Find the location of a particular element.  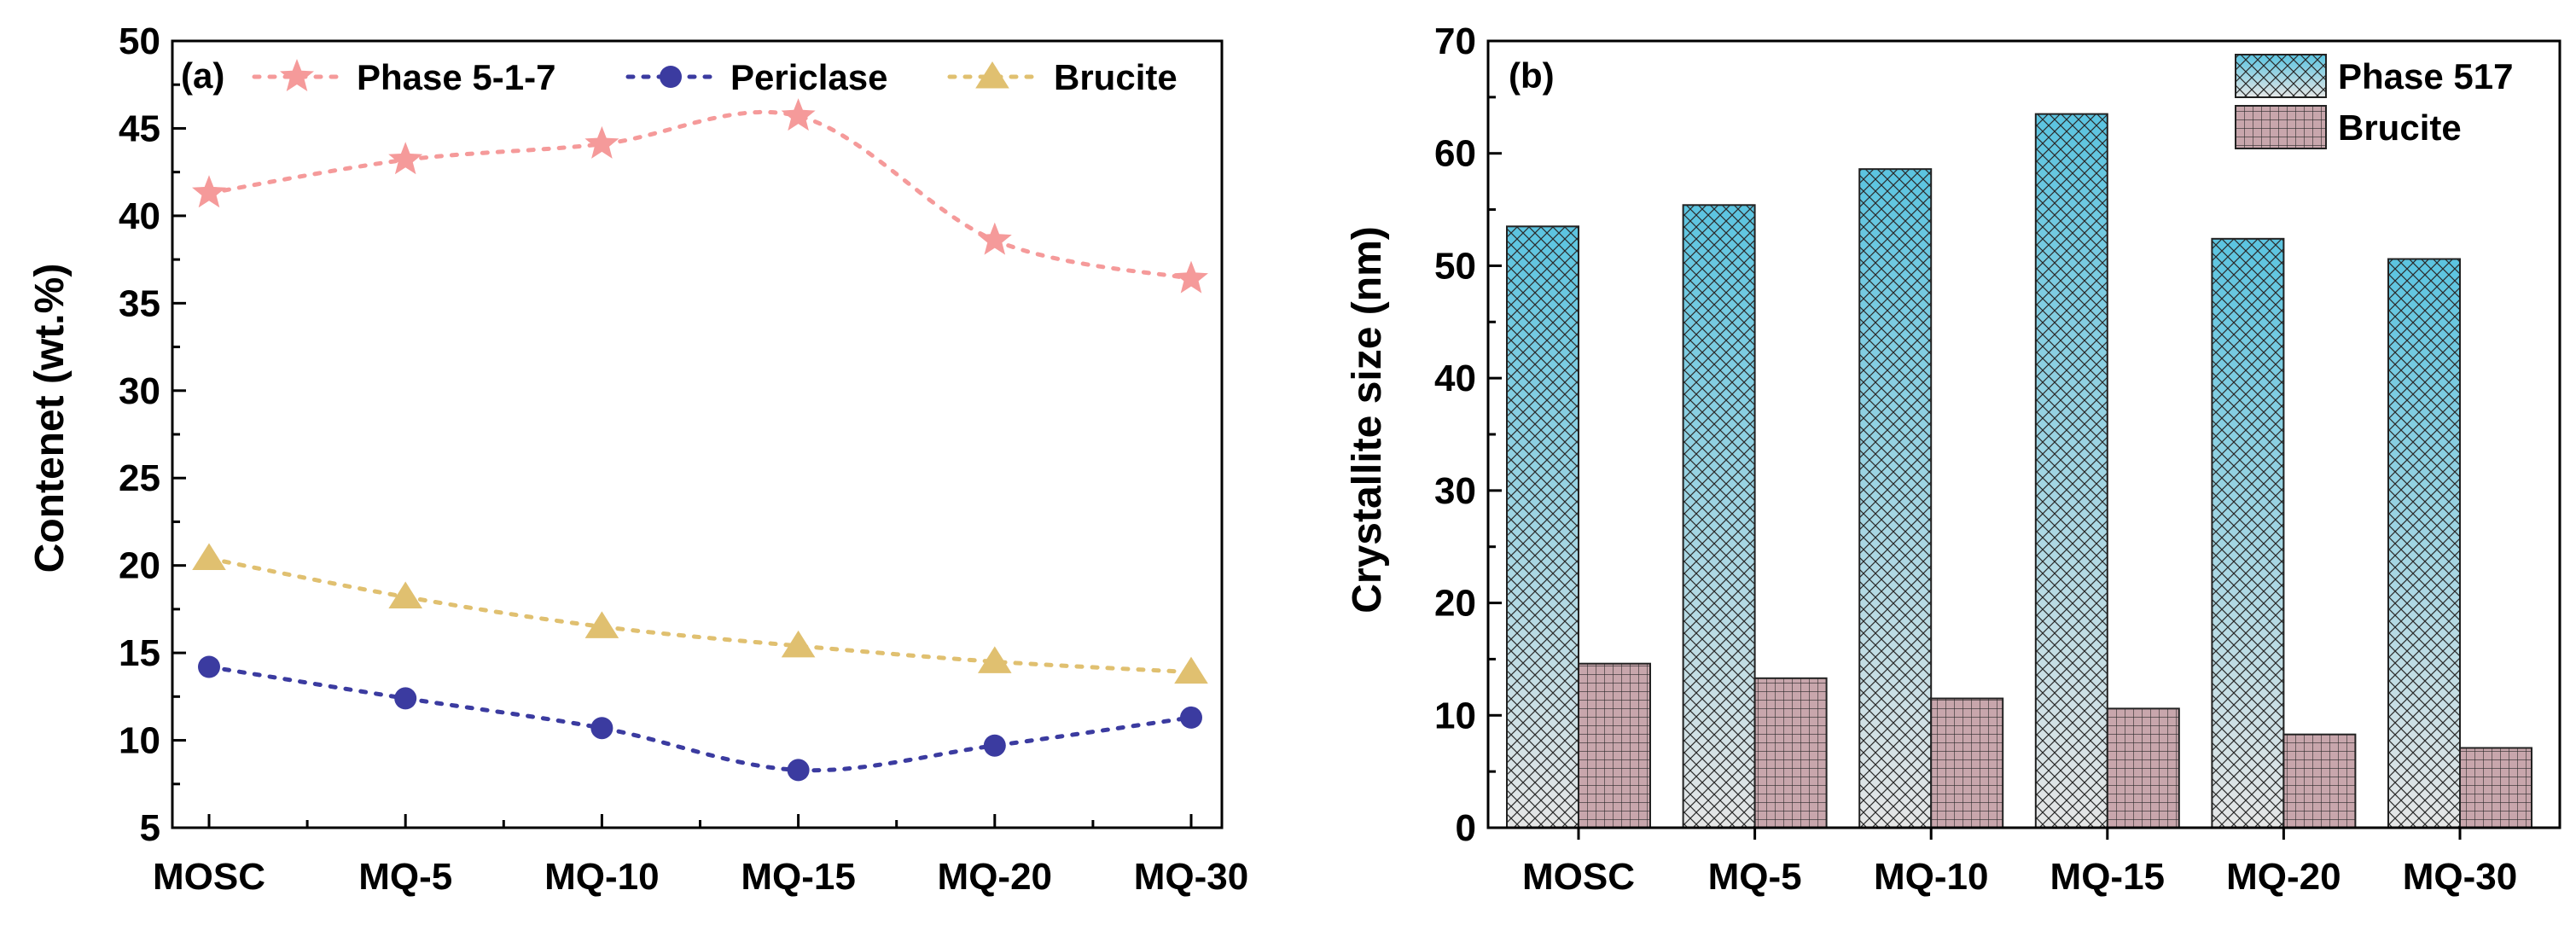

legend-label: Periclase is located at coordinates (809, 77).